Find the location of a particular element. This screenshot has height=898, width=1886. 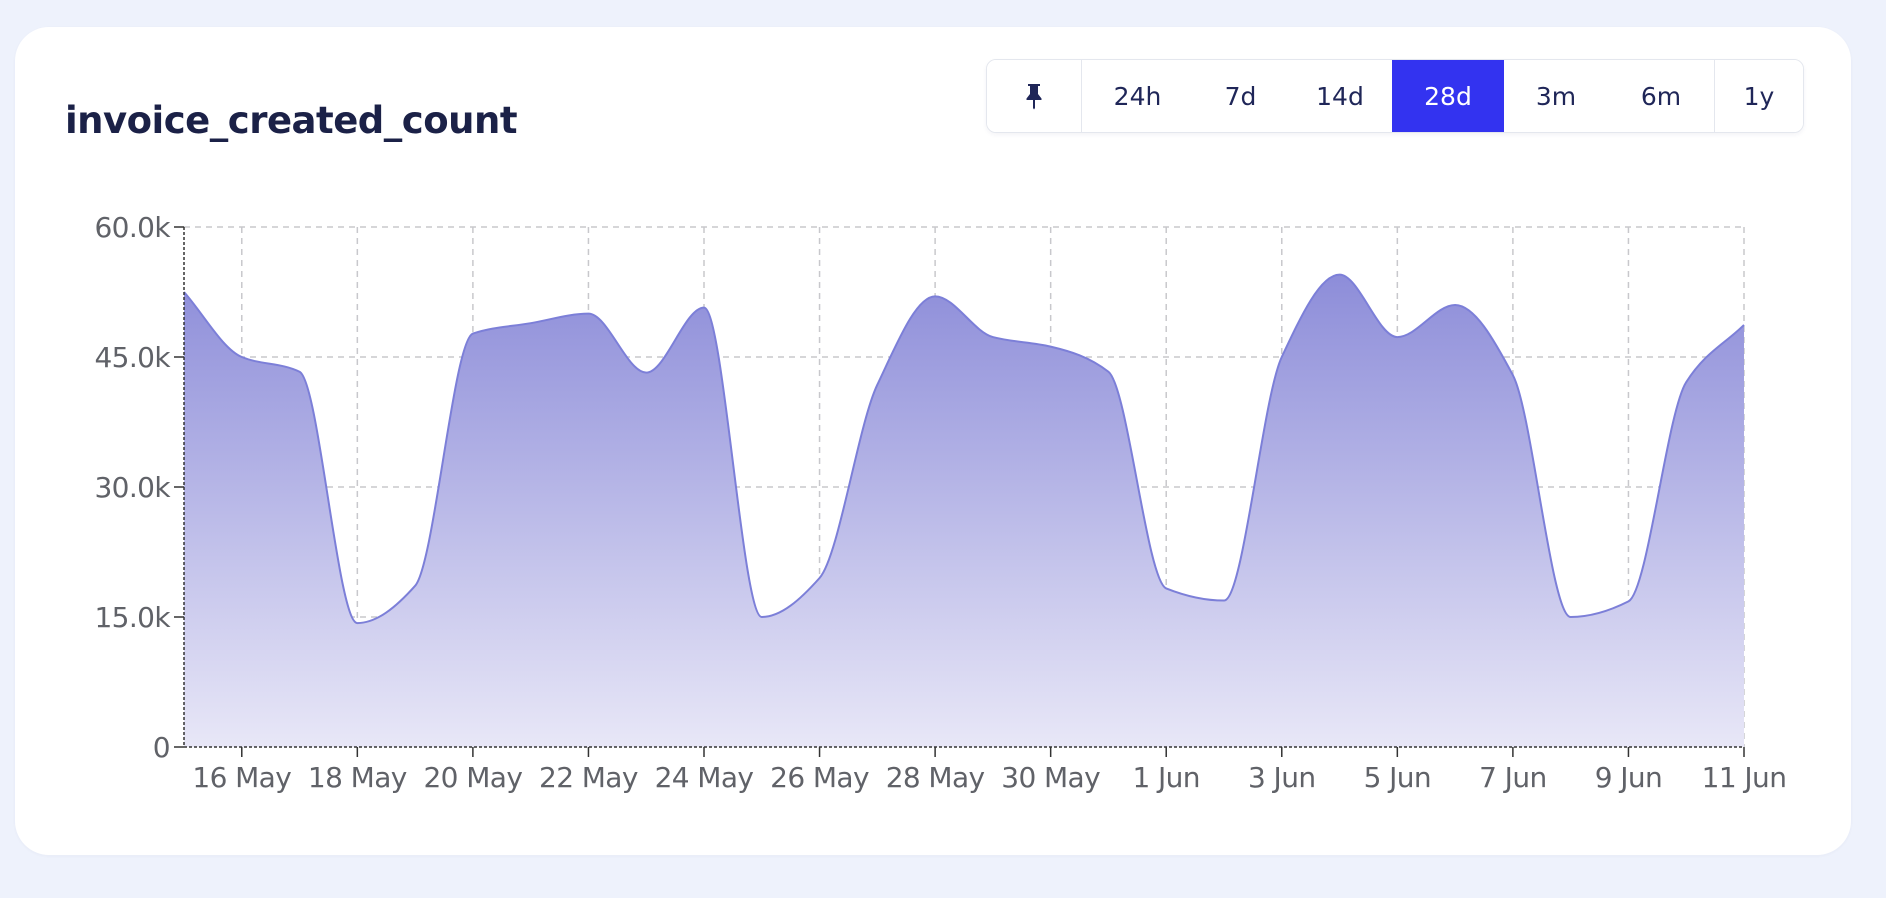

y-tick-label: 0 is located at coordinates (161, 747).